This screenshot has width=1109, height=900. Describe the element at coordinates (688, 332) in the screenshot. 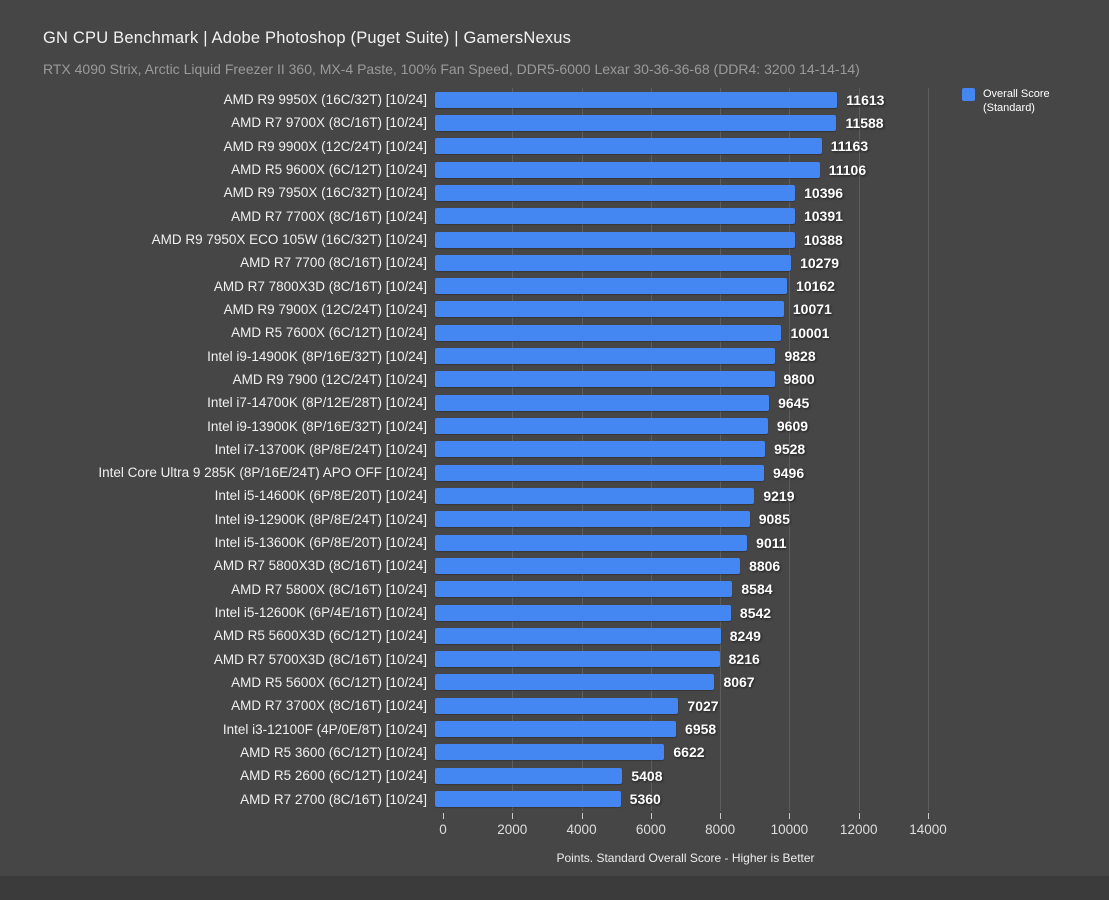

I see `bar-region: 10001` at that location.